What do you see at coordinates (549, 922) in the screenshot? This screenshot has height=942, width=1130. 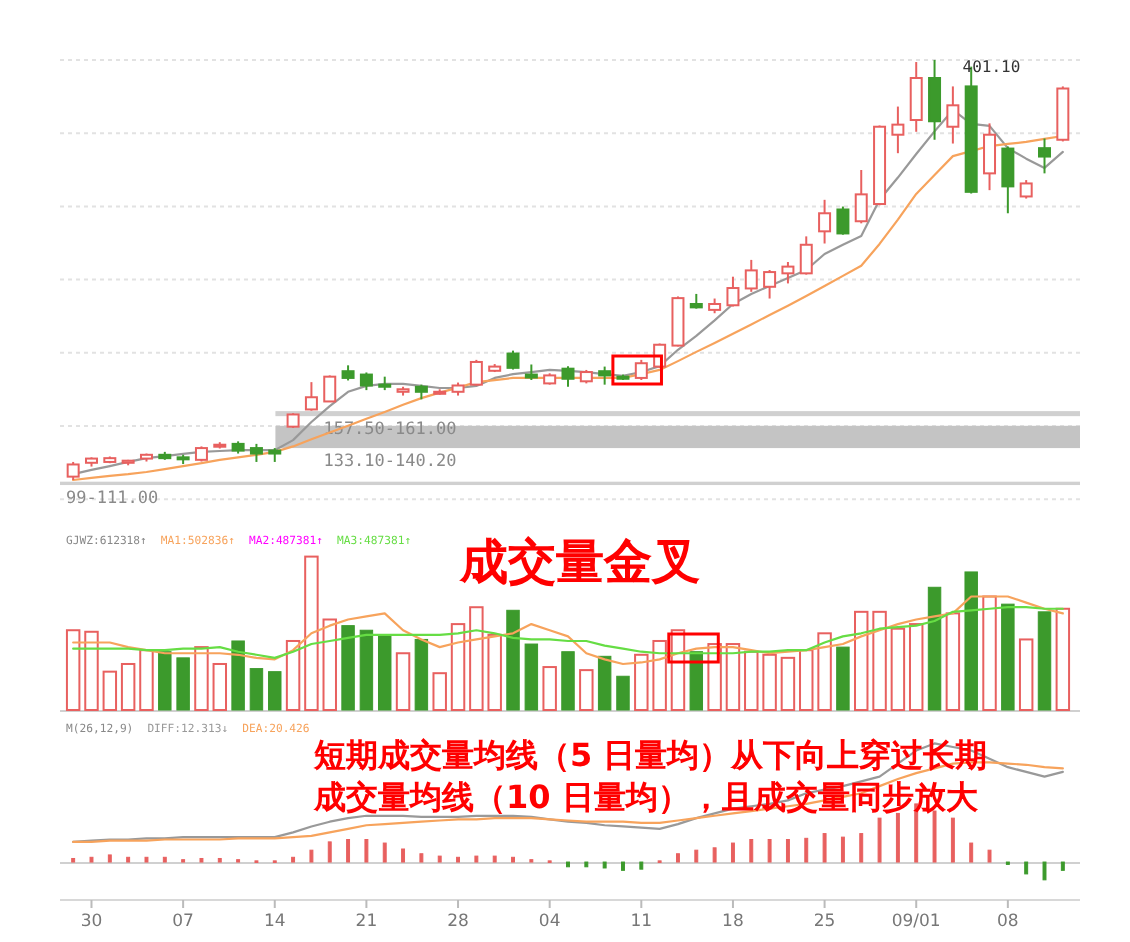 I see `x-tick-label: 04` at bounding box center [549, 922].